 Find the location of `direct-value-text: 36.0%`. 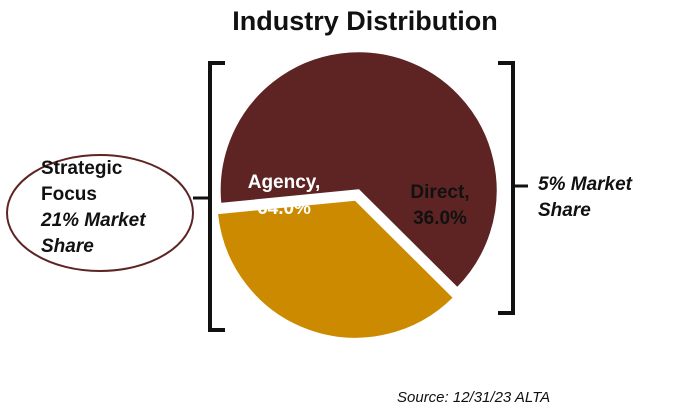

direct-value-text: 36.0% is located at coordinates (440, 218).